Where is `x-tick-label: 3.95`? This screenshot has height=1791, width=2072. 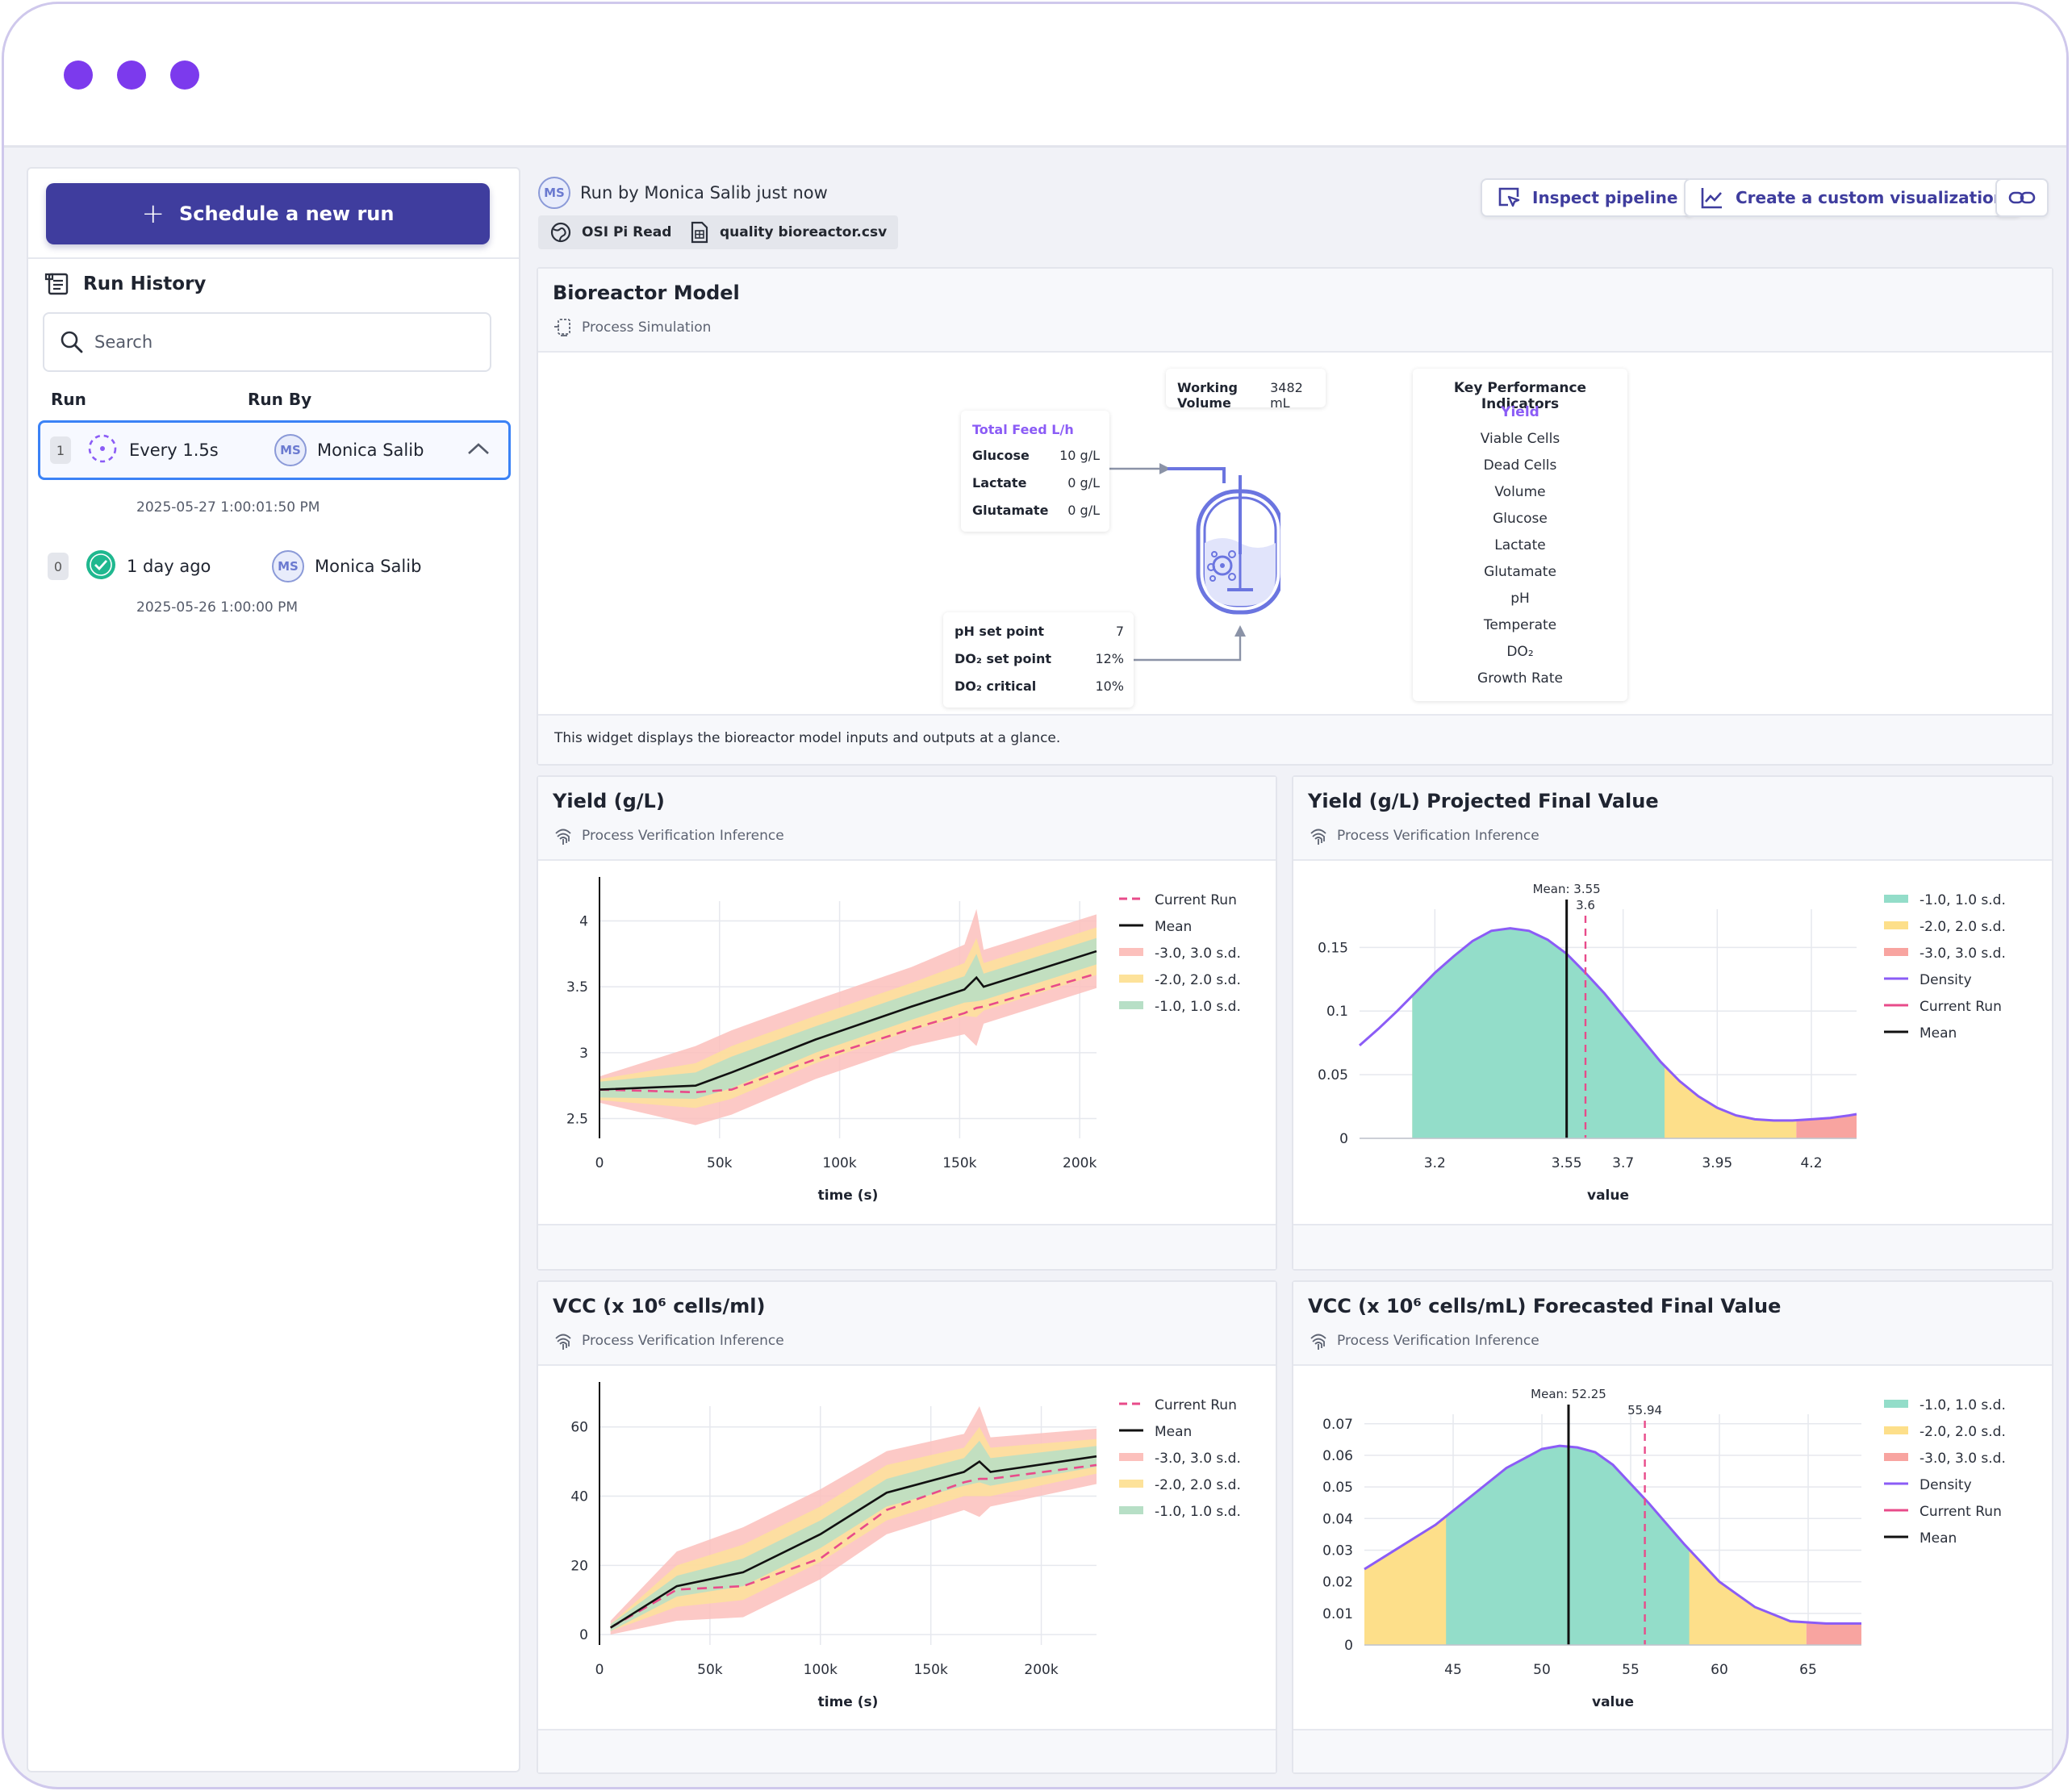
x-tick-label: 3.95 is located at coordinates (1717, 1163).